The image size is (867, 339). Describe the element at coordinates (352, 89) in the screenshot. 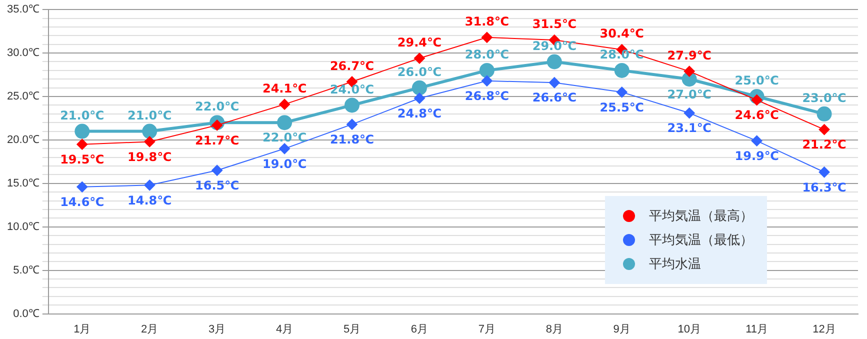

I see `data-label: 24.0℃` at that location.